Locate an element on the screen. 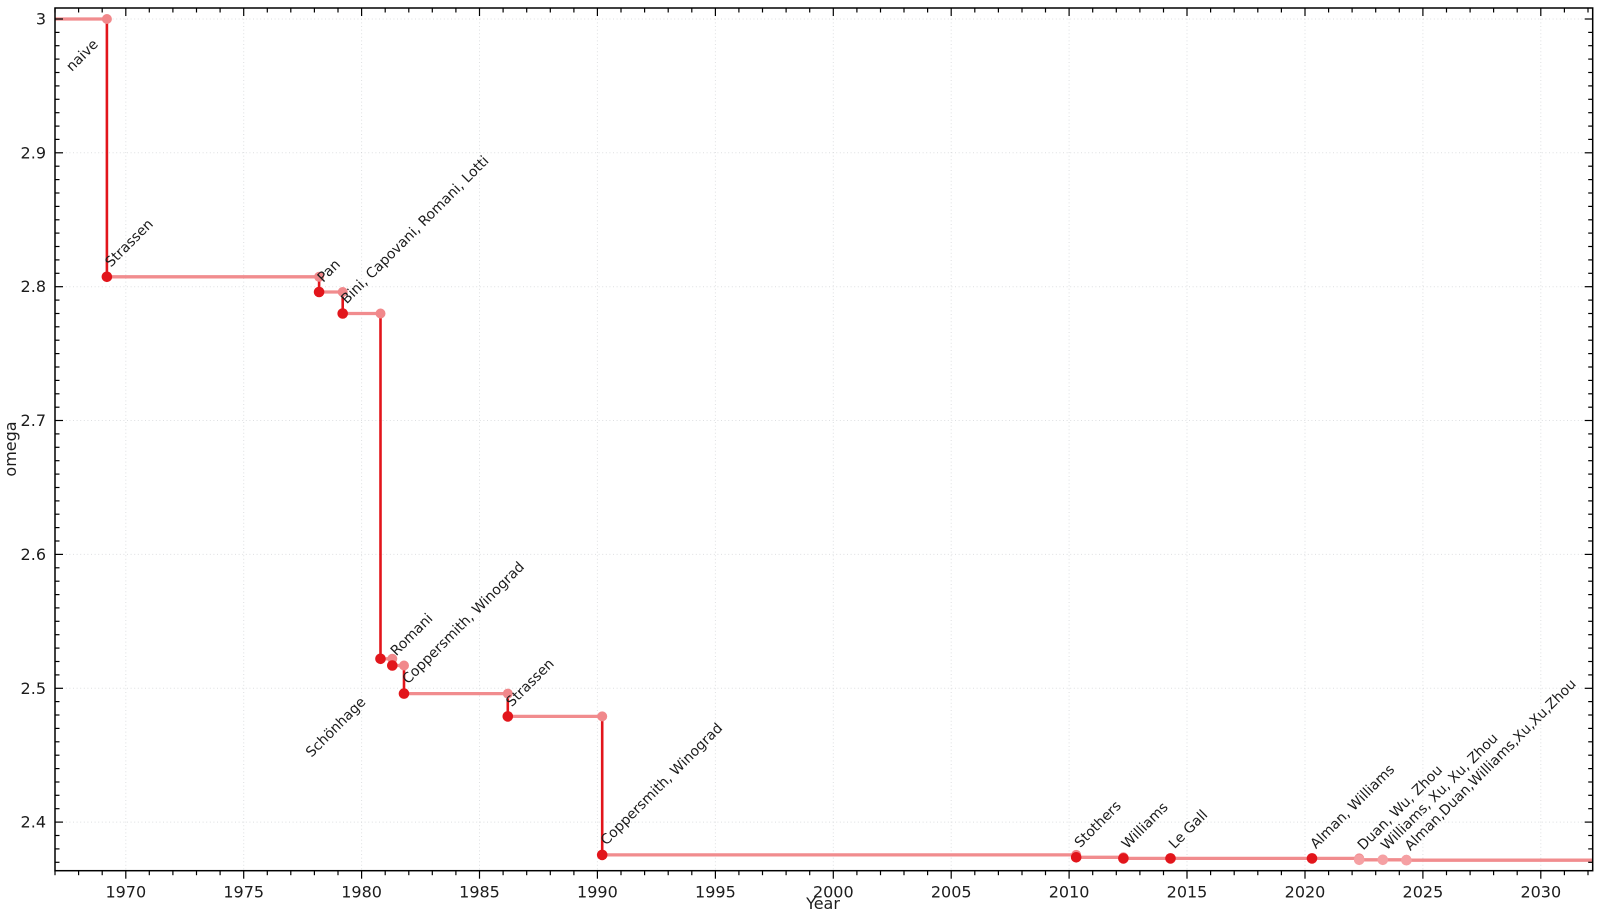 This screenshot has height=924, width=1600. y-tick-label: 2.6 is located at coordinates (33, 554).